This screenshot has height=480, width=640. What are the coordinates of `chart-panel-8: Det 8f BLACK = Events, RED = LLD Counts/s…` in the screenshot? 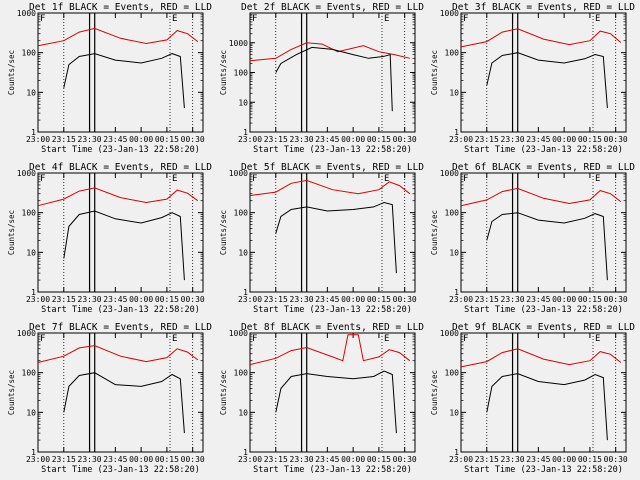 It's located at (321, 398).